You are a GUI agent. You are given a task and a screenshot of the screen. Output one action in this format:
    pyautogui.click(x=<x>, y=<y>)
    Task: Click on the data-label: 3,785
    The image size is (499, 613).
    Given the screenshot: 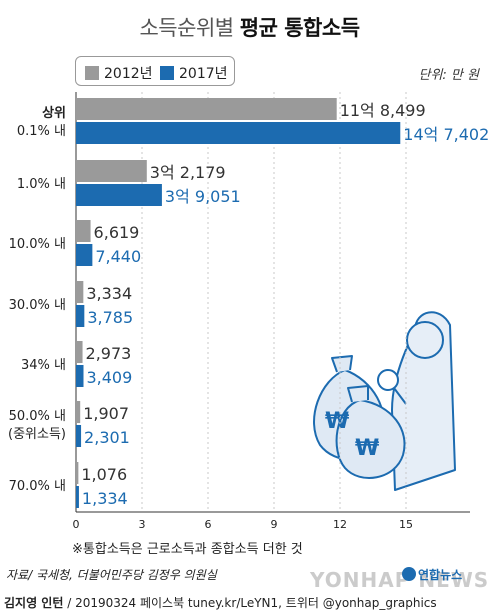 What is the action you would take?
    pyautogui.click(x=110, y=317)
    